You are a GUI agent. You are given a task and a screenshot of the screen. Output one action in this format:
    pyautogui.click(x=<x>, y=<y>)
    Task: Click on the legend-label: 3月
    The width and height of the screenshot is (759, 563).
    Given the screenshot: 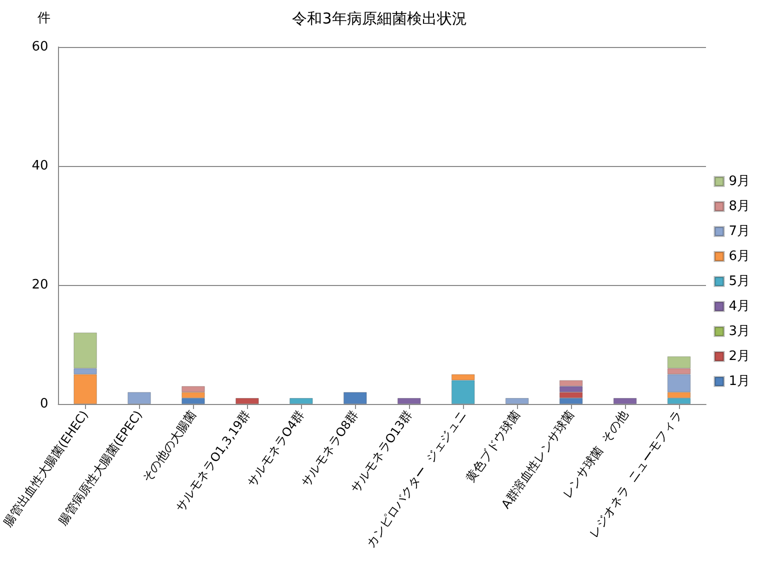 What is the action you would take?
    pyautogui.click(x=739, y=331)
    